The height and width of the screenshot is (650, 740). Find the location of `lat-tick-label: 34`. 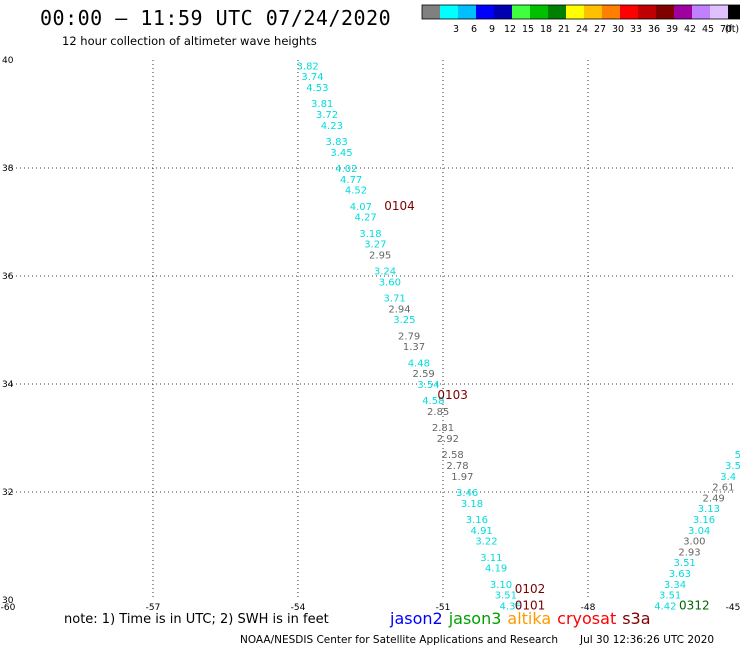

lat-tick-label: 34 is located at coordinates (8, 385).